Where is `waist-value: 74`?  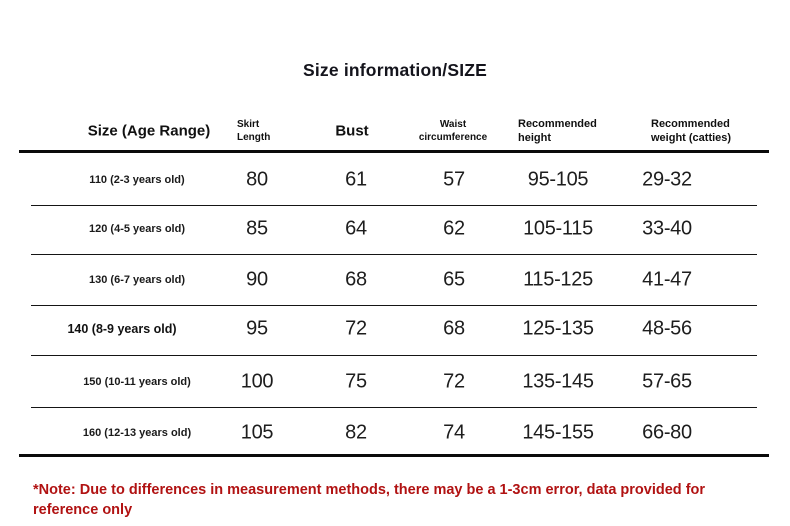
waist-value: 74 is located at coordinates (454, 432).